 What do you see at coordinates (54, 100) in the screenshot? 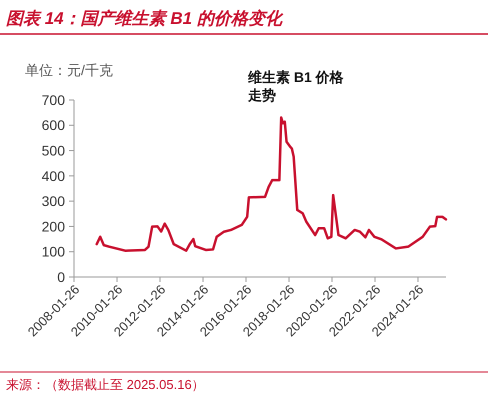
I see `y-tick-label: 700` at bounding box center [54, 100].